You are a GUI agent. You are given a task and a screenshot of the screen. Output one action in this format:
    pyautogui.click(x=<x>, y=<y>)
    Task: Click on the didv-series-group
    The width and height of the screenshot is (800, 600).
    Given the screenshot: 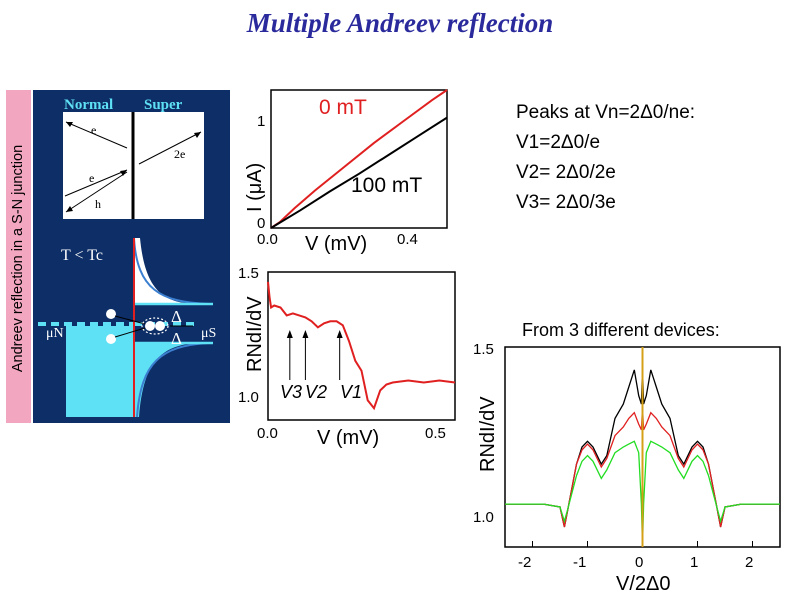 What is the action you would take?
    pyautogui.click(x=361, y=346)
    